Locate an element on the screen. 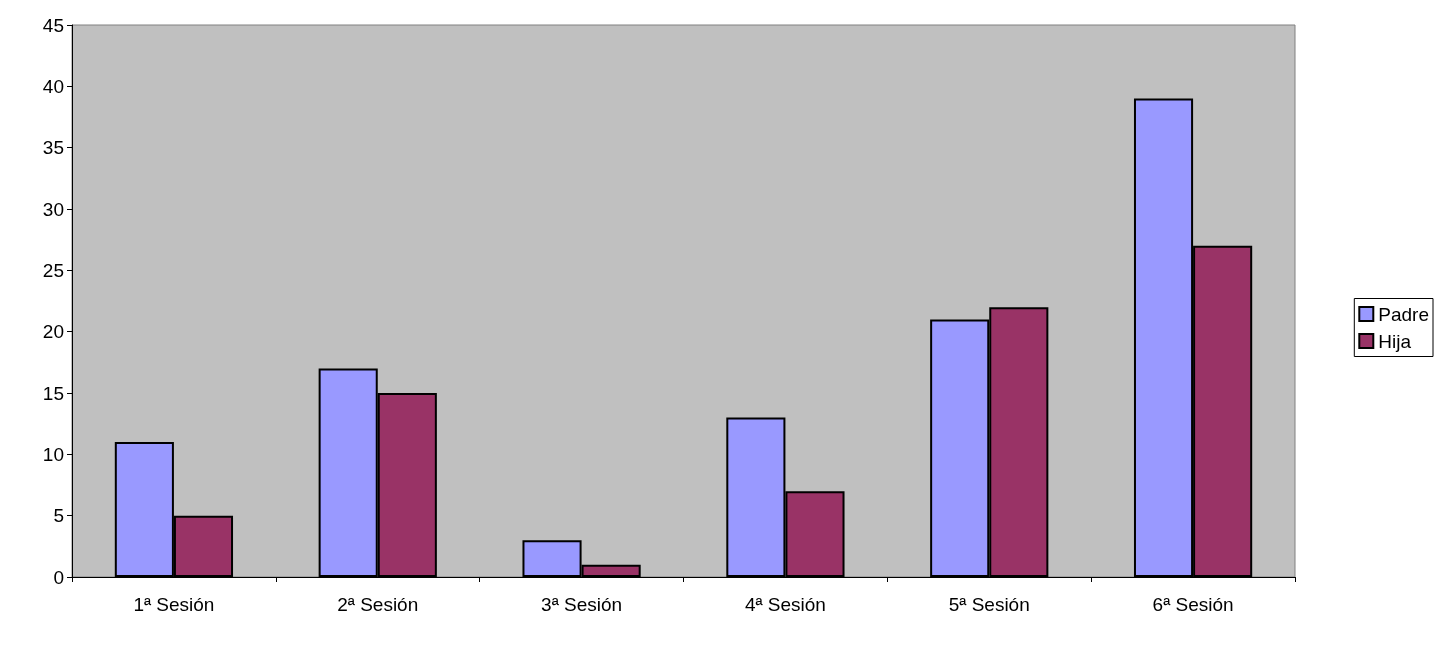 This screenshot has width=1435, height=655. x-tick-label: 1ª Sesión is located at coordinates (174, 604).